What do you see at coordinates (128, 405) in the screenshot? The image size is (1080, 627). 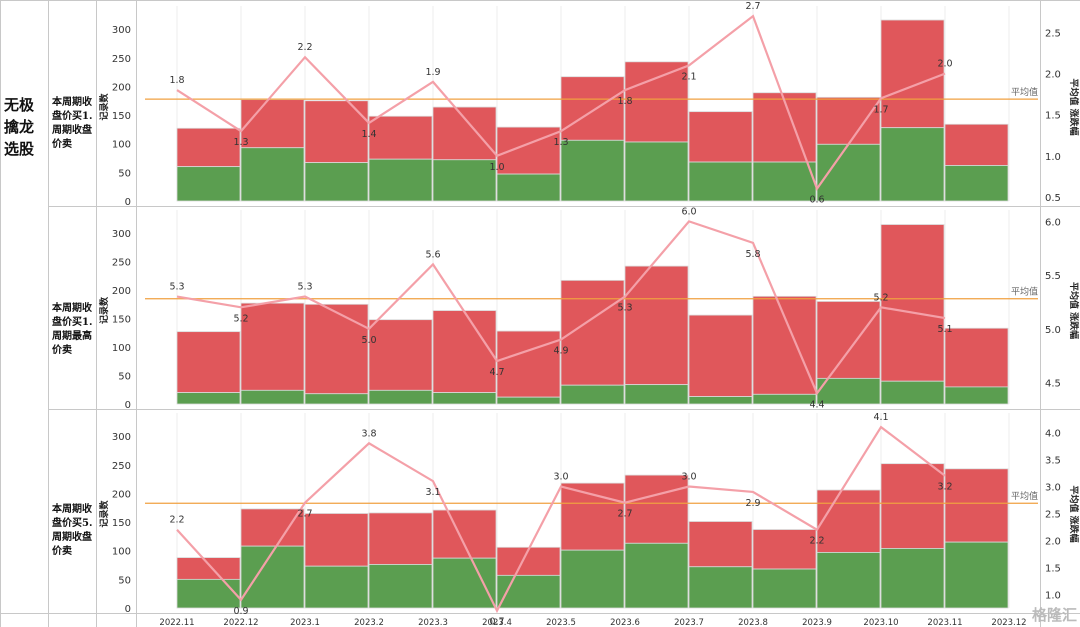 I see `y-tick-label-1-0: 0` at bounding box center [128, 405].